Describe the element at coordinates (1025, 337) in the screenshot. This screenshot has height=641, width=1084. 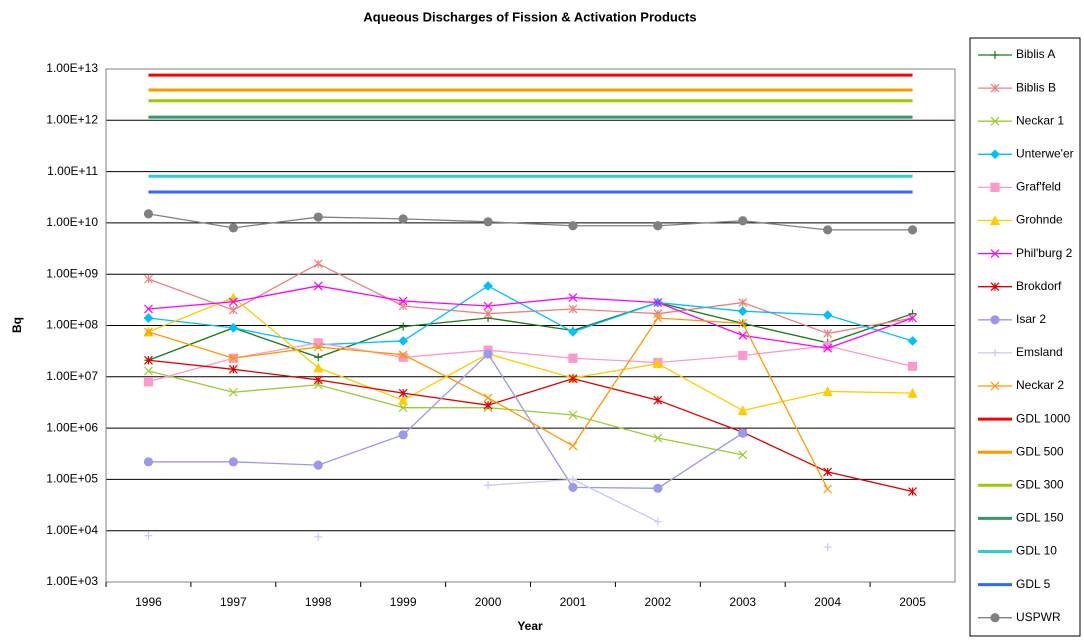
I see `legend-box` at that location.